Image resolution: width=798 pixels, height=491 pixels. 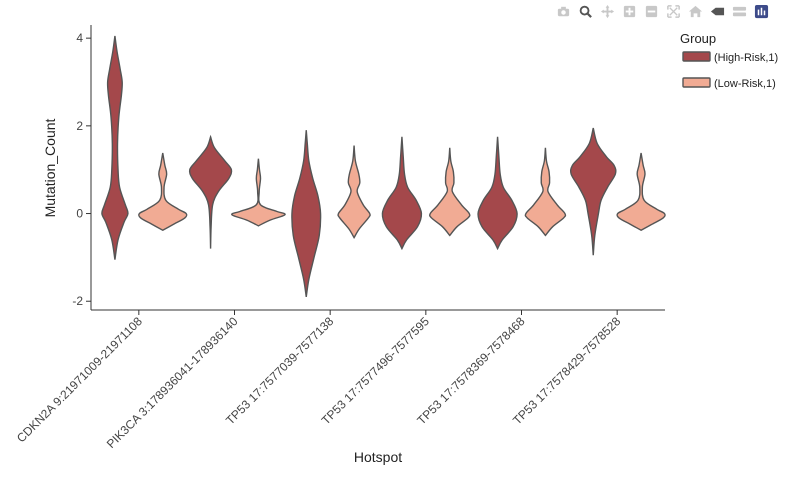 I want to click on y-tick-label: 0, so click(x=79, y=214).